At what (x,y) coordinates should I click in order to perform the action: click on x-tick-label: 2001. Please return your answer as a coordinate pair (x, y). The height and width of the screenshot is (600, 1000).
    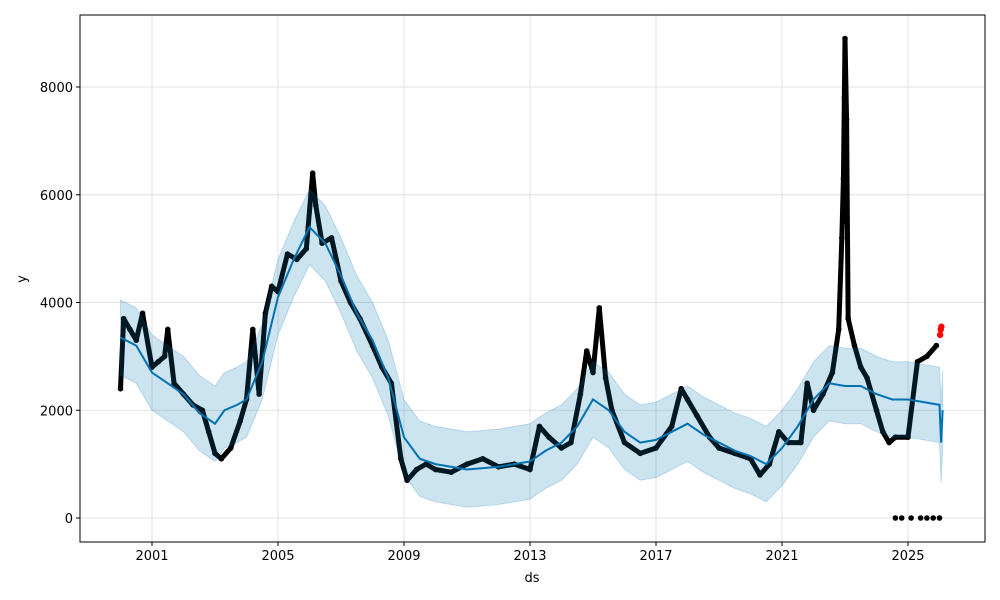
    Looking at the image, I should click on (151, 556).